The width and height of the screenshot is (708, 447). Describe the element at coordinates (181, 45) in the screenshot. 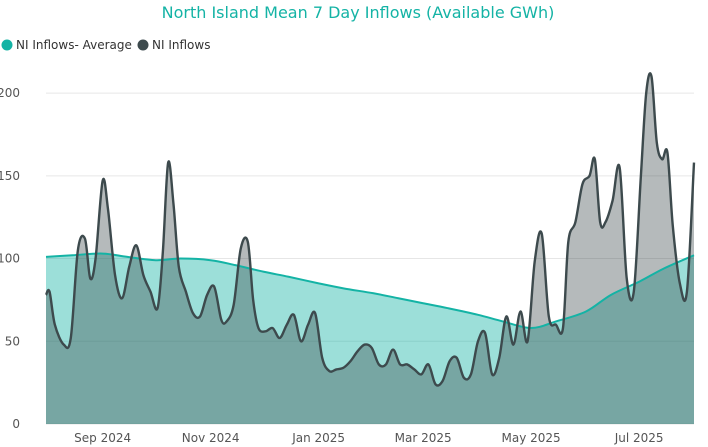

I see `legend-label-inflows: NI Inflows` at that location.